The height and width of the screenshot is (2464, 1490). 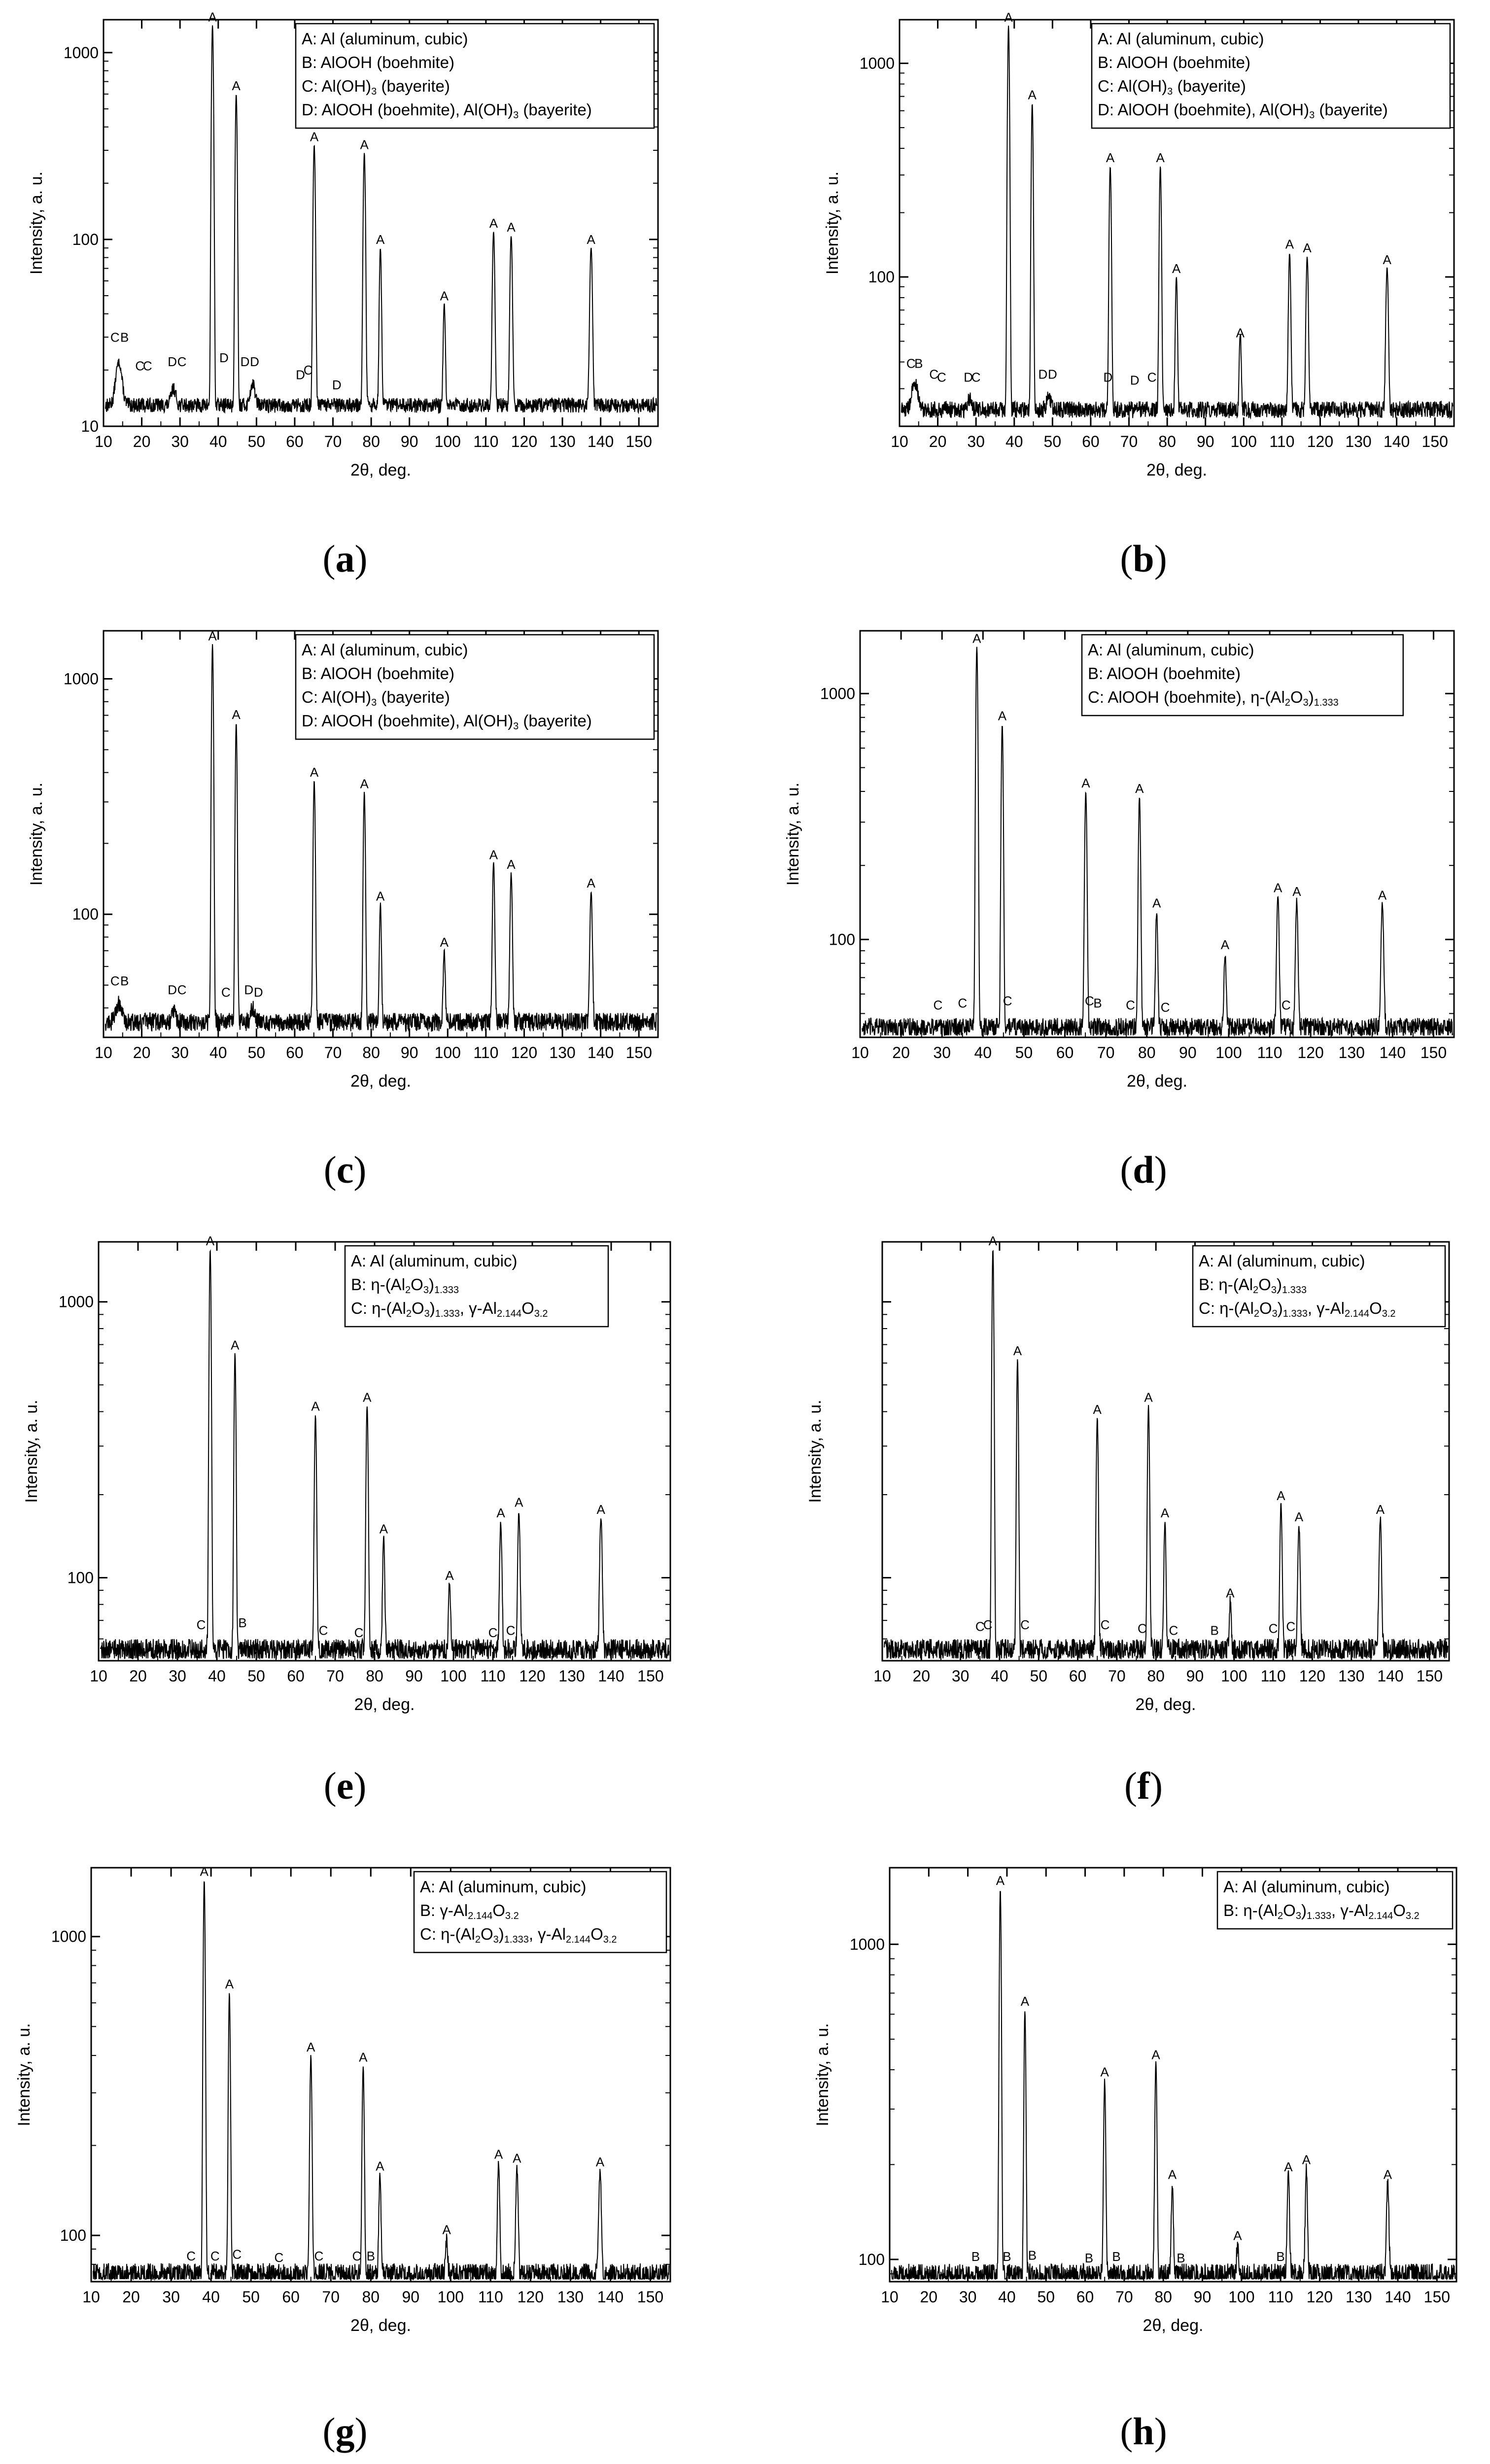 What do you see at coordinates (1351, 1676) in the screenshot?
I see `x-tick-label: 130` at bounding box center [1351, 1676].